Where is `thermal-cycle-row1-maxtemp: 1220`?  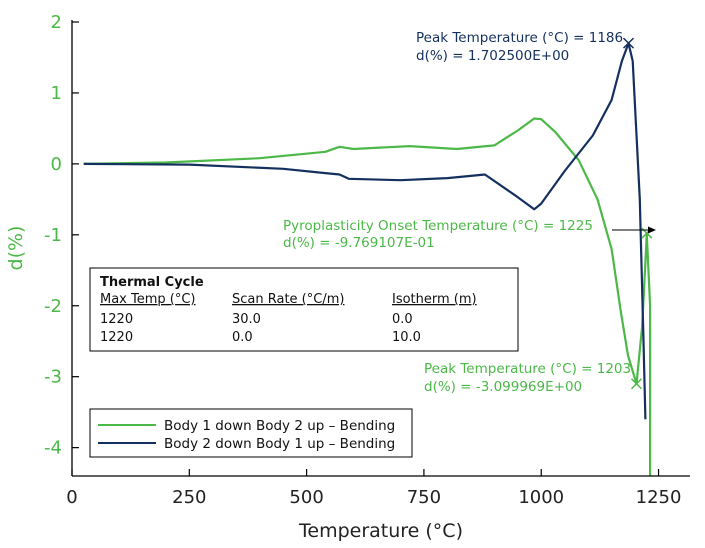 thermal-cycle-row1-maxtemp: 1220 is located at coordinates (116, 319).